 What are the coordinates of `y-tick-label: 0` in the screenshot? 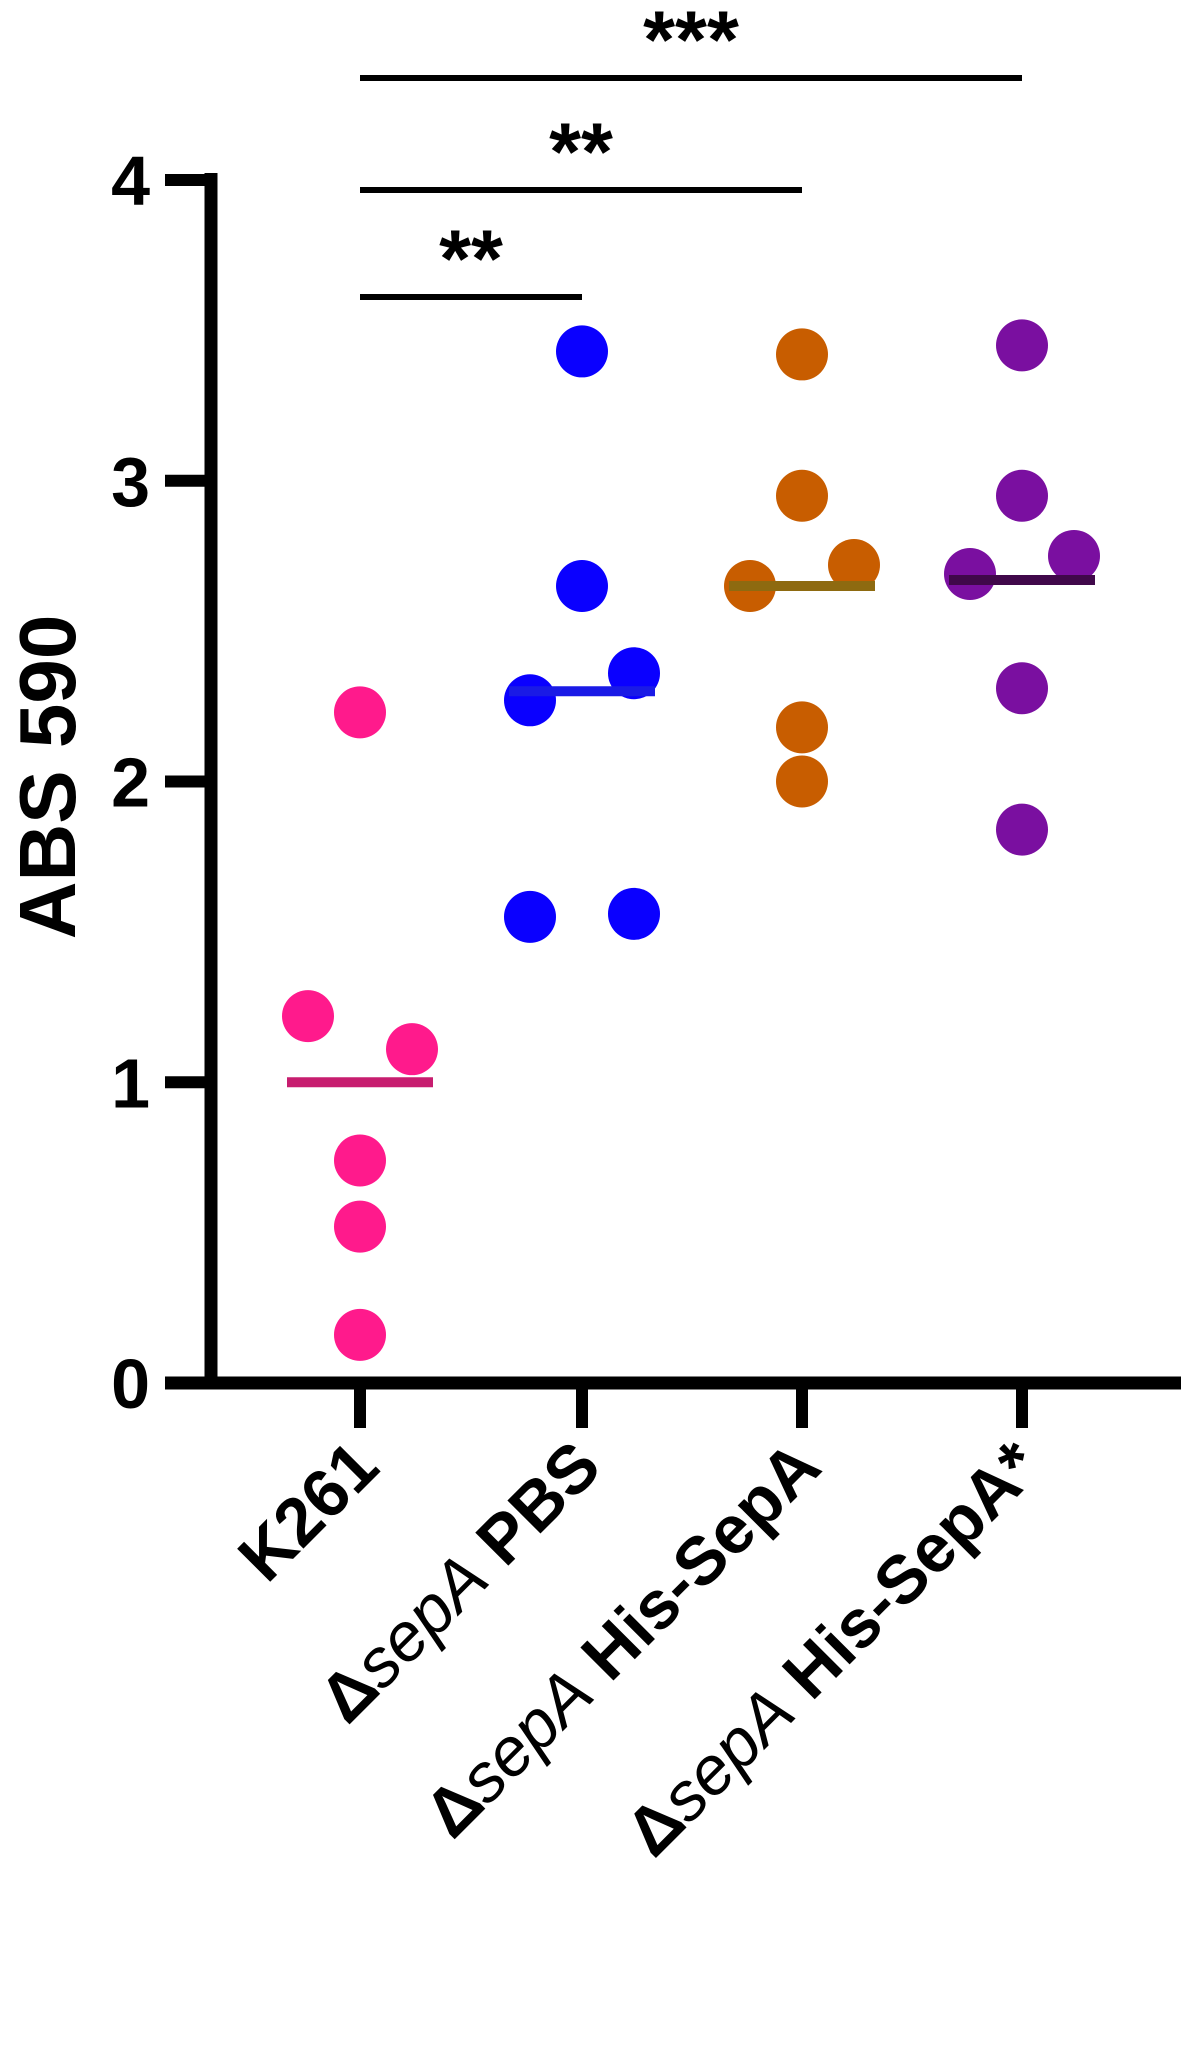 It's located at (130, 1384).